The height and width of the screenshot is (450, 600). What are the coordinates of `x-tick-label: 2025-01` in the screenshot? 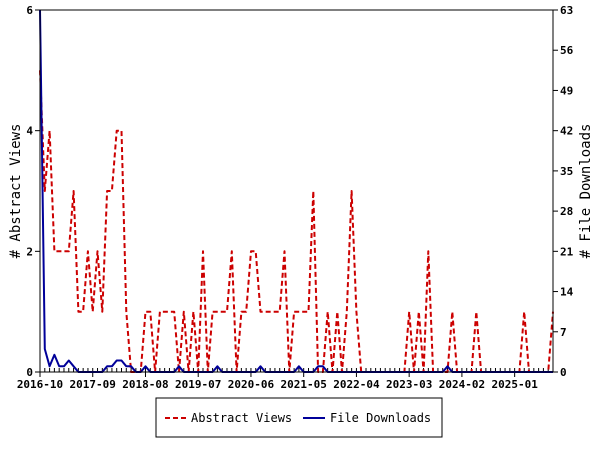 It's located at (514, 384).